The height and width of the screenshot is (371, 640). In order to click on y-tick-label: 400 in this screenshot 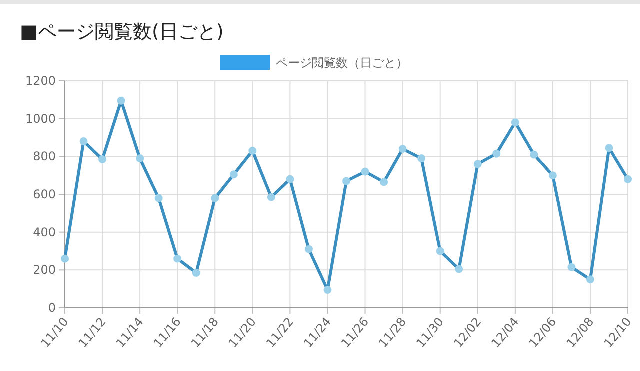, I will do `click(44, 232)`.